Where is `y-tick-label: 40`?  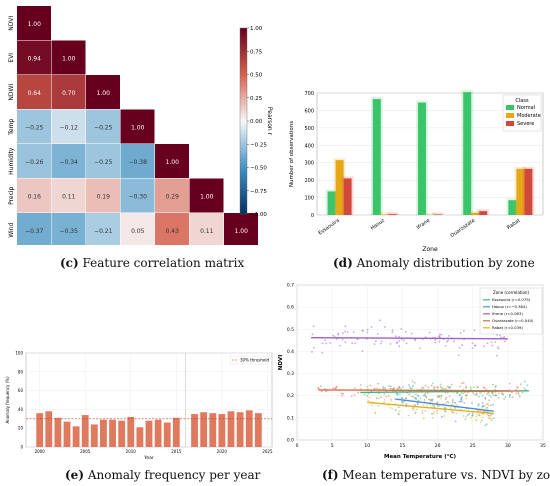 y-tick-label: 40 is located at coordinates (21, 409).